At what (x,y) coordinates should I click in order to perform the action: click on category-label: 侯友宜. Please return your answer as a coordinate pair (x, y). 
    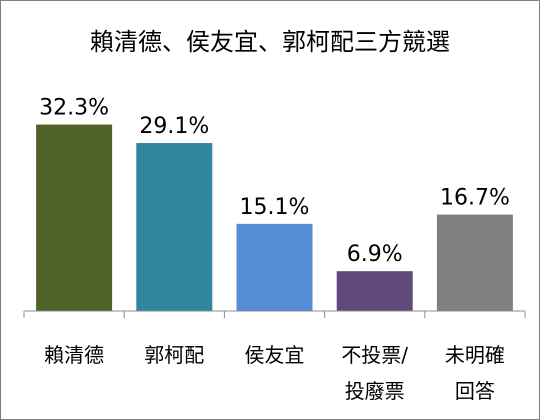
    Looking at the image, I should click on (275, 355).